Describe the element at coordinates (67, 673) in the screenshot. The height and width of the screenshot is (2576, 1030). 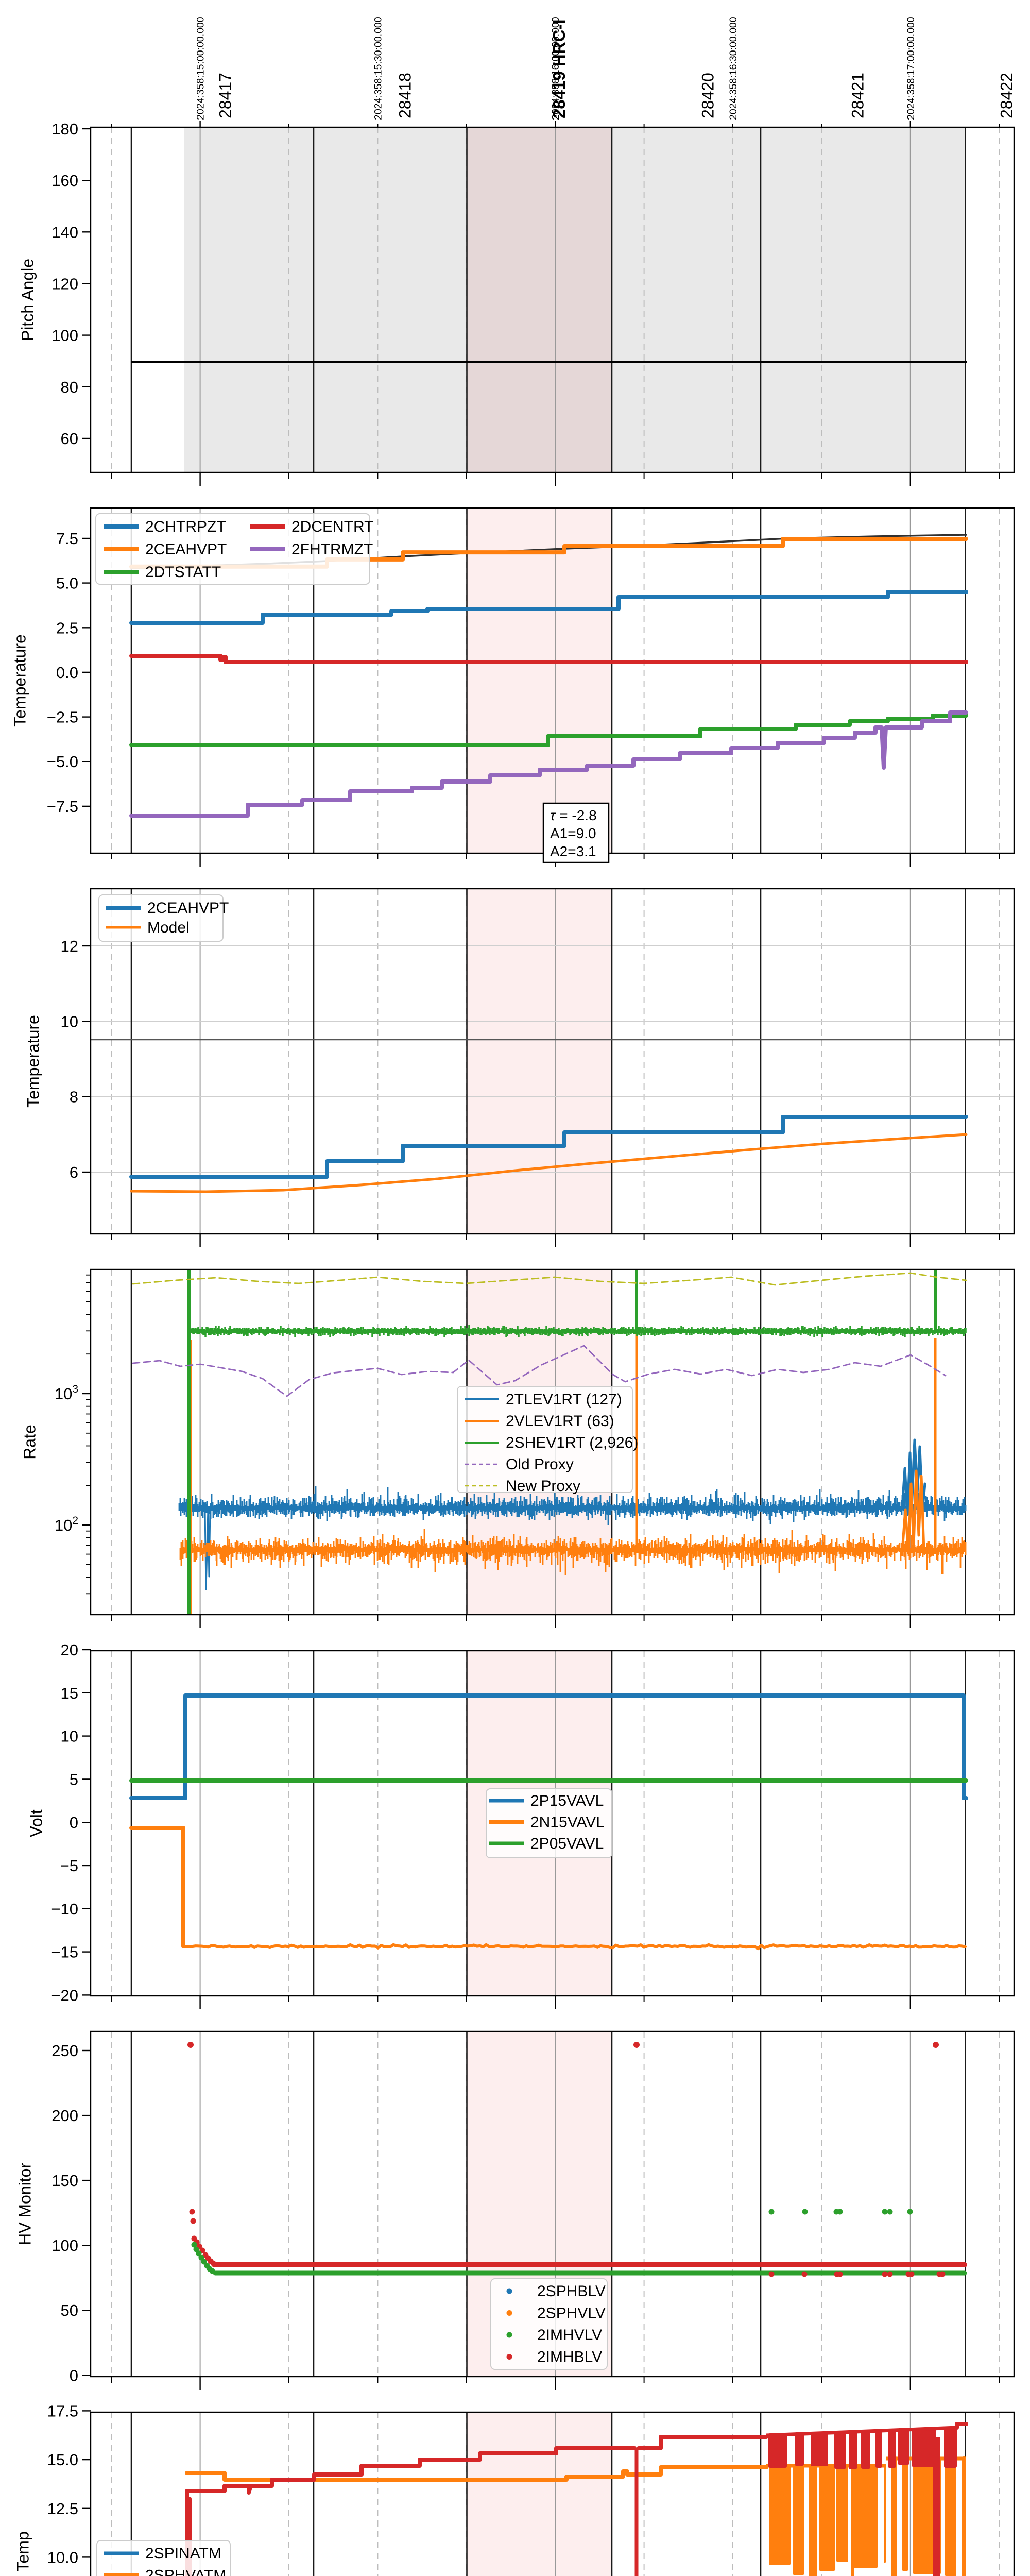
I see `svg-text: 0.0` at that location.